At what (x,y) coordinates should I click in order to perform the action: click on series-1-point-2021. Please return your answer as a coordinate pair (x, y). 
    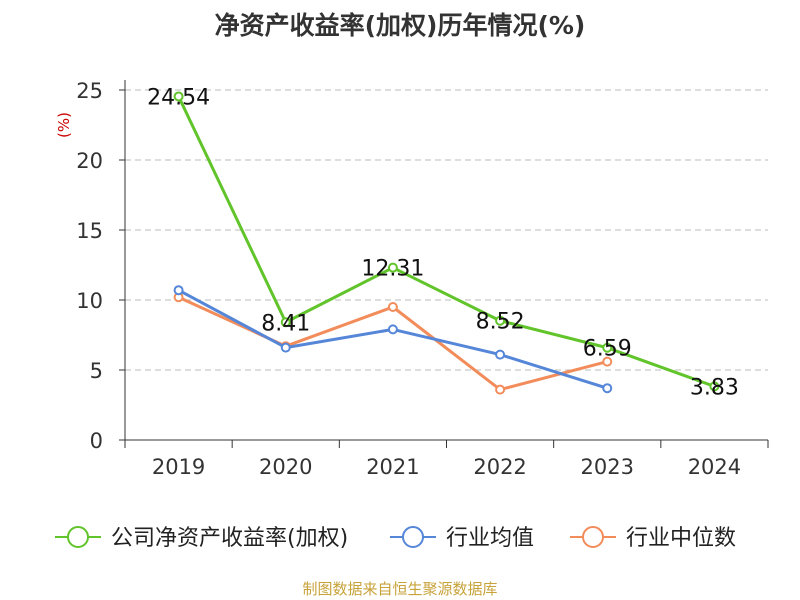
    Looking at the image, I should click on (392, 329).